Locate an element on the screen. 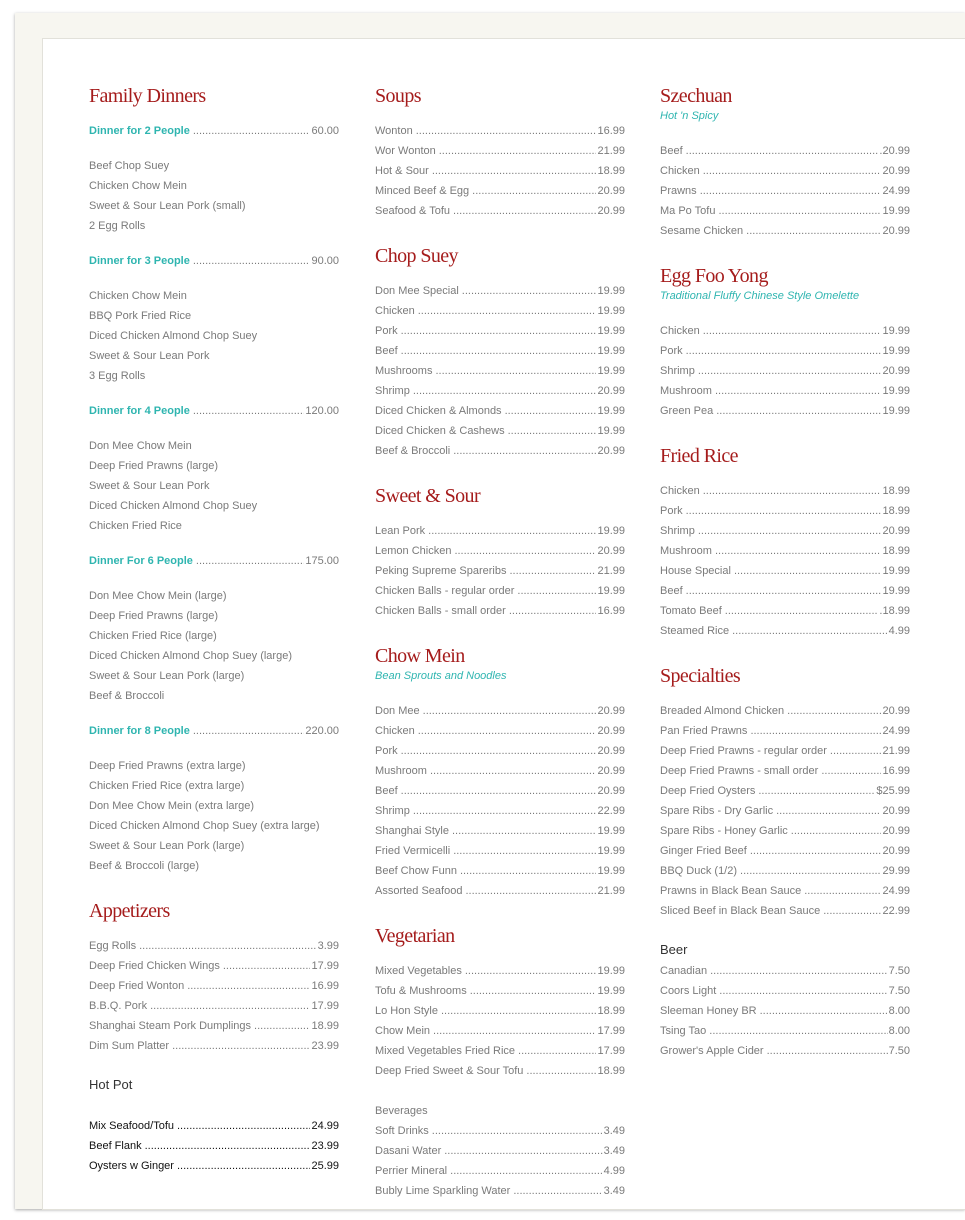  item-price: .20.99 is located at coordinates (894, 151).